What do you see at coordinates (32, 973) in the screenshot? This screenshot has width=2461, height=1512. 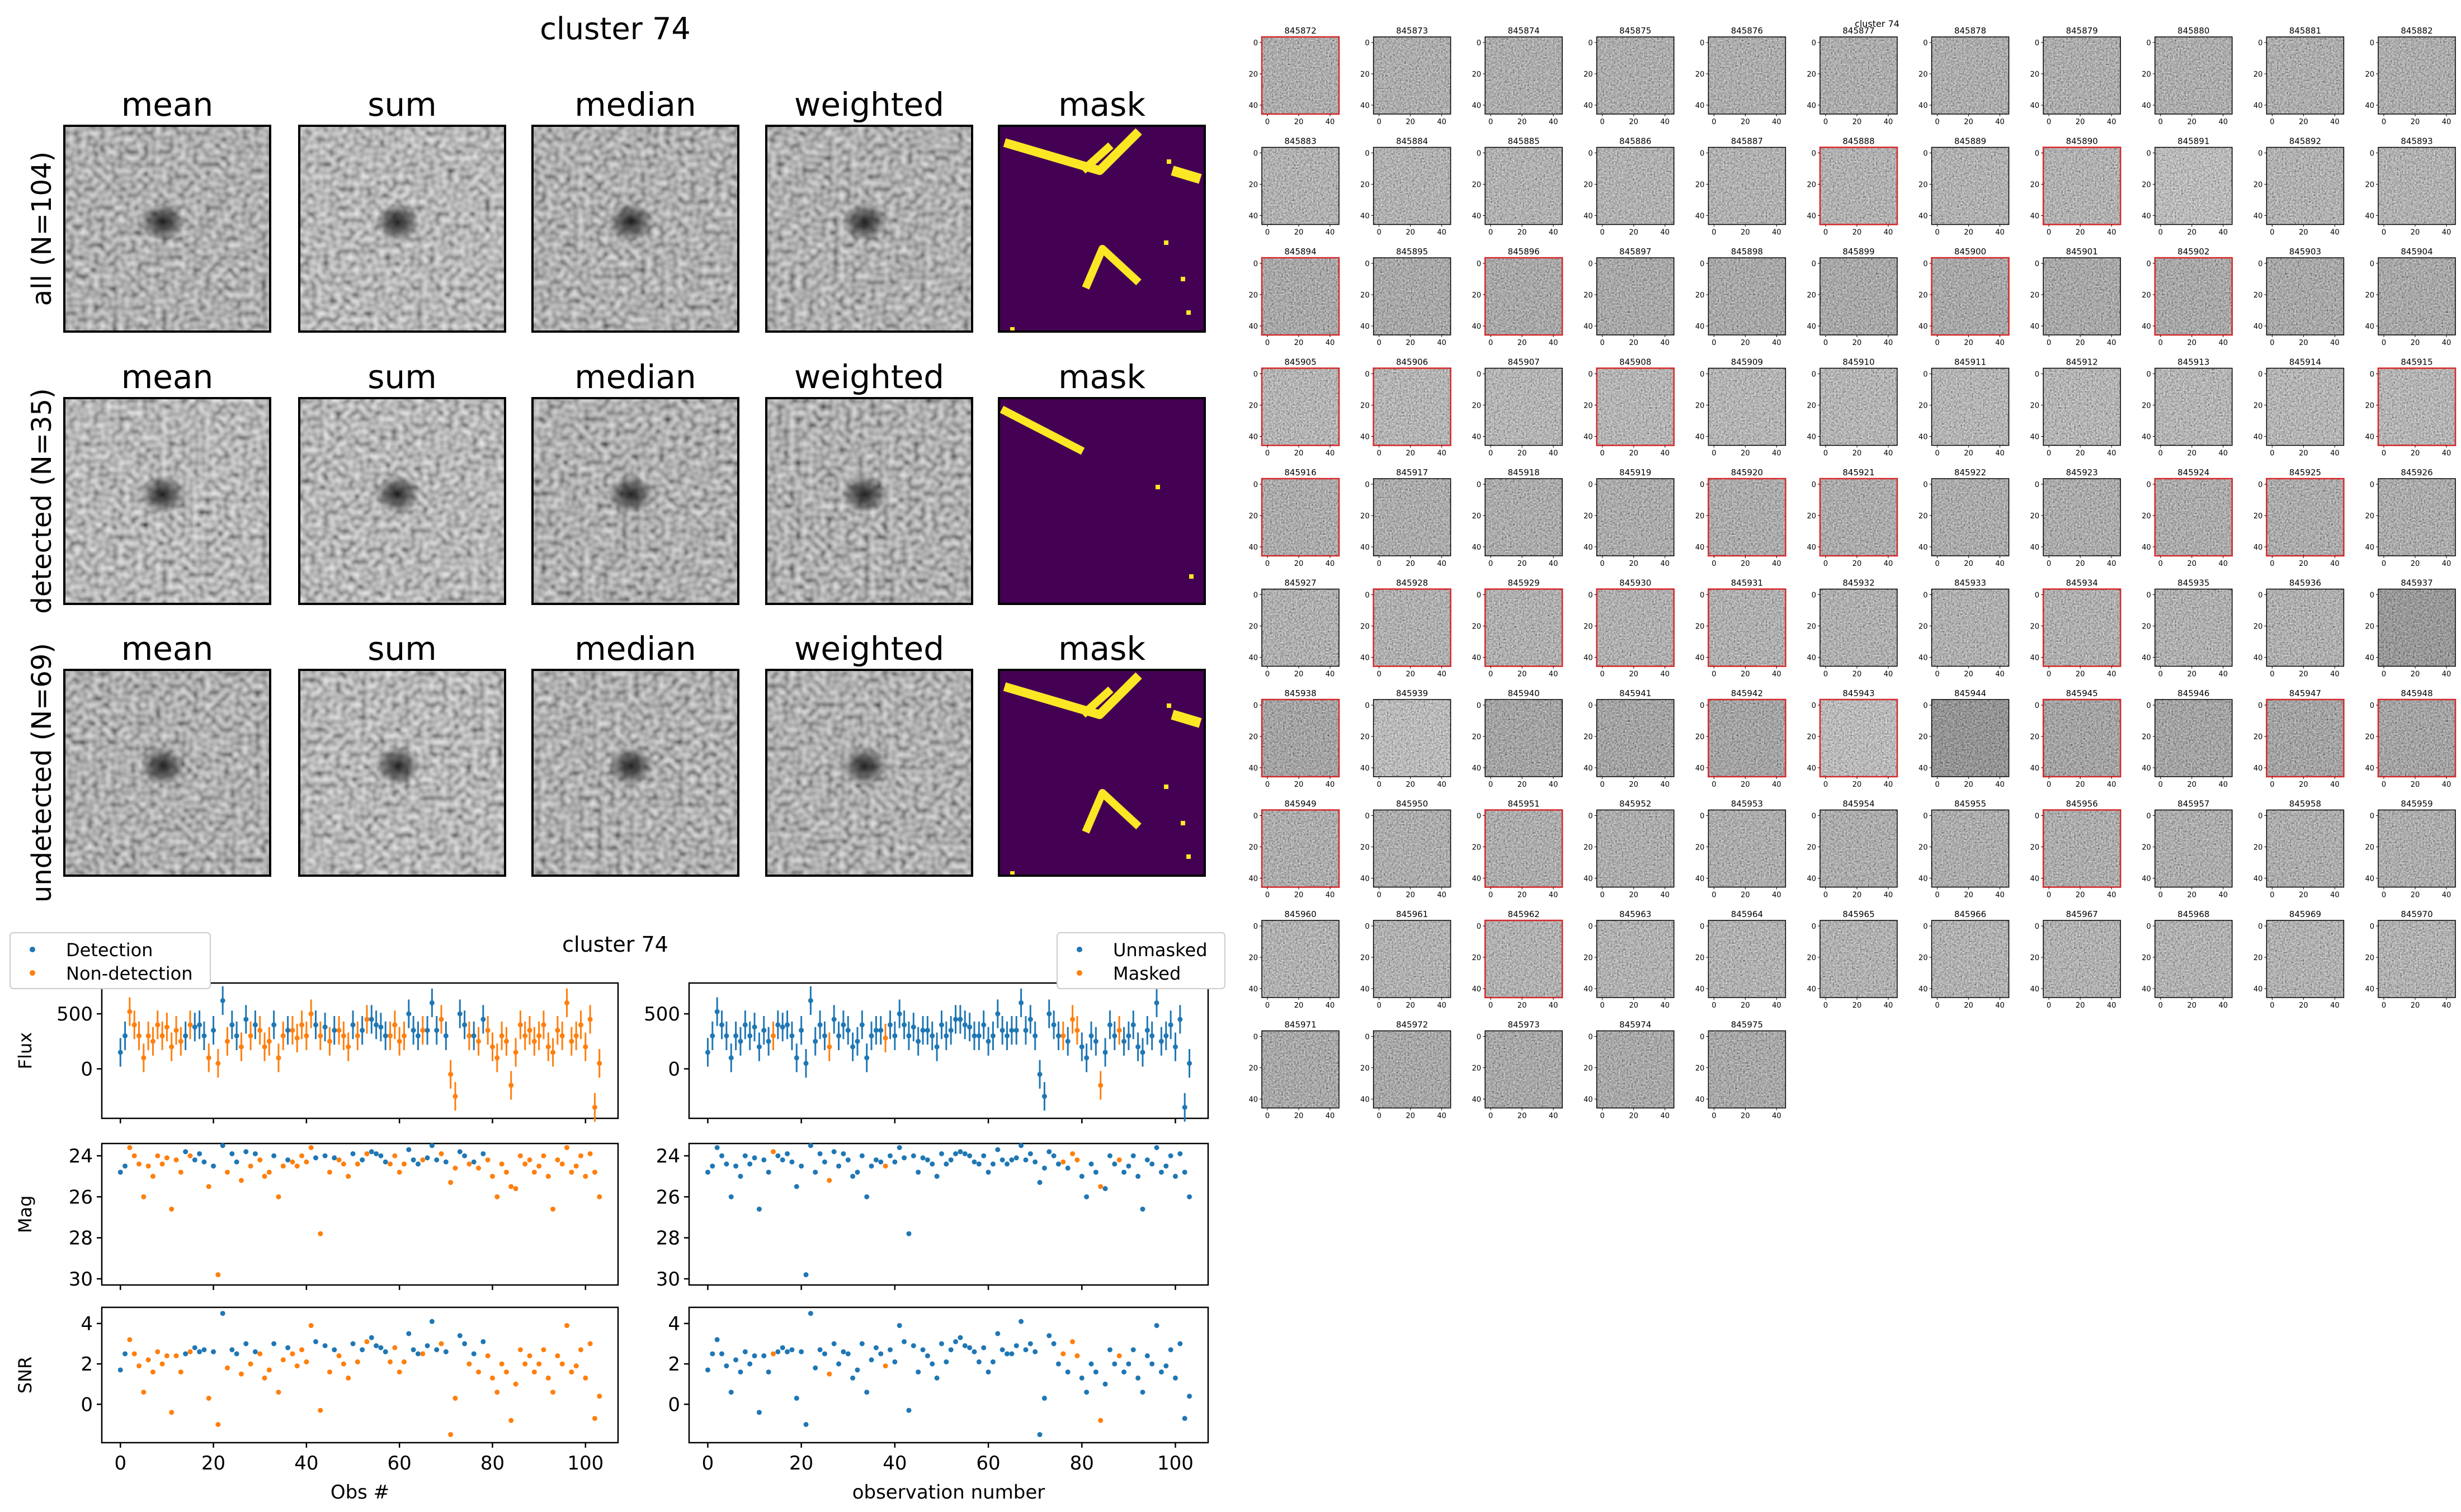 I see `legend-marker` at bounding box center [32, 973].